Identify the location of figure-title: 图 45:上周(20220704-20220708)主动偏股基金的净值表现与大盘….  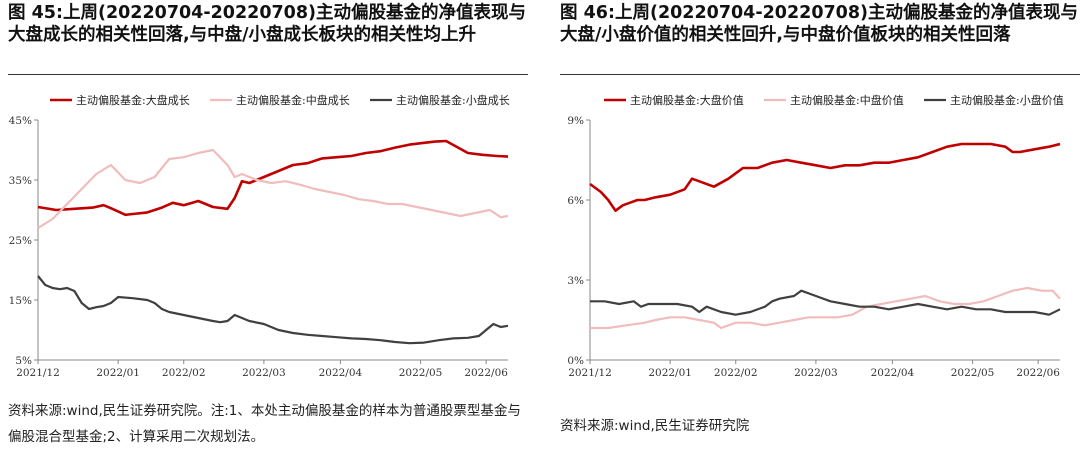
(267, 24).